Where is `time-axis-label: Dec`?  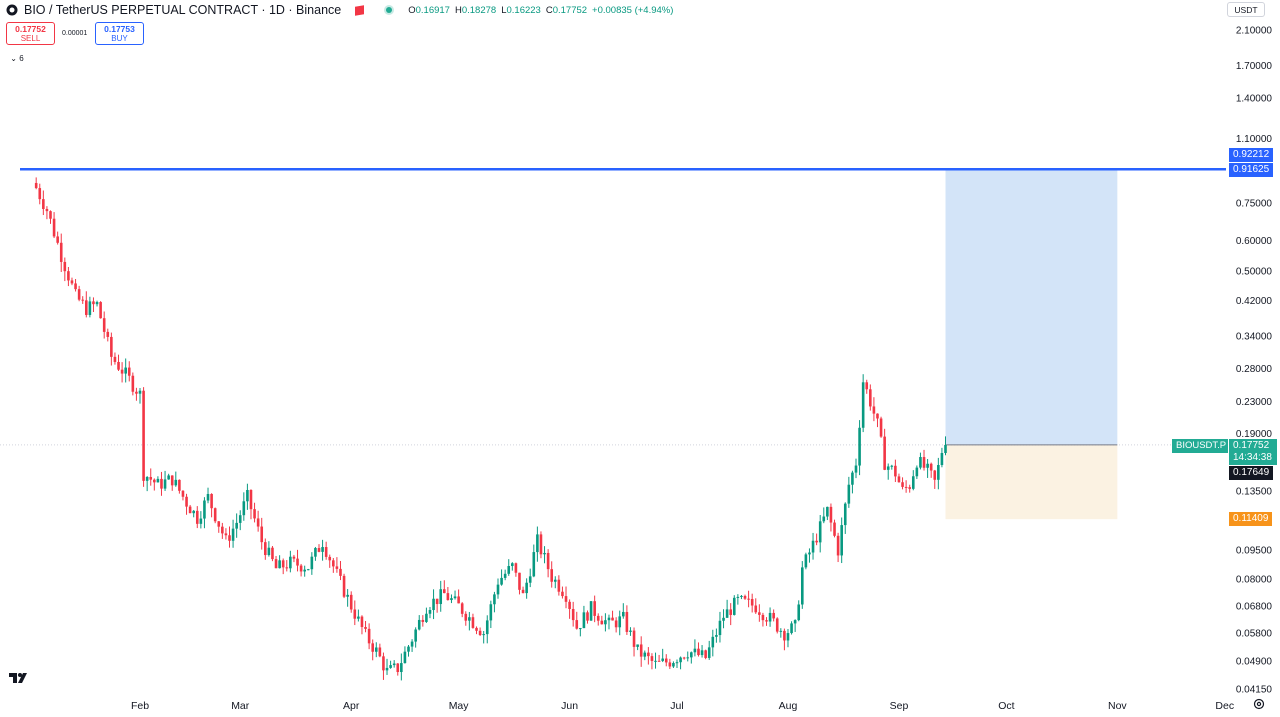 time-axis-label: Dec is located at coordinates (1224, 706).